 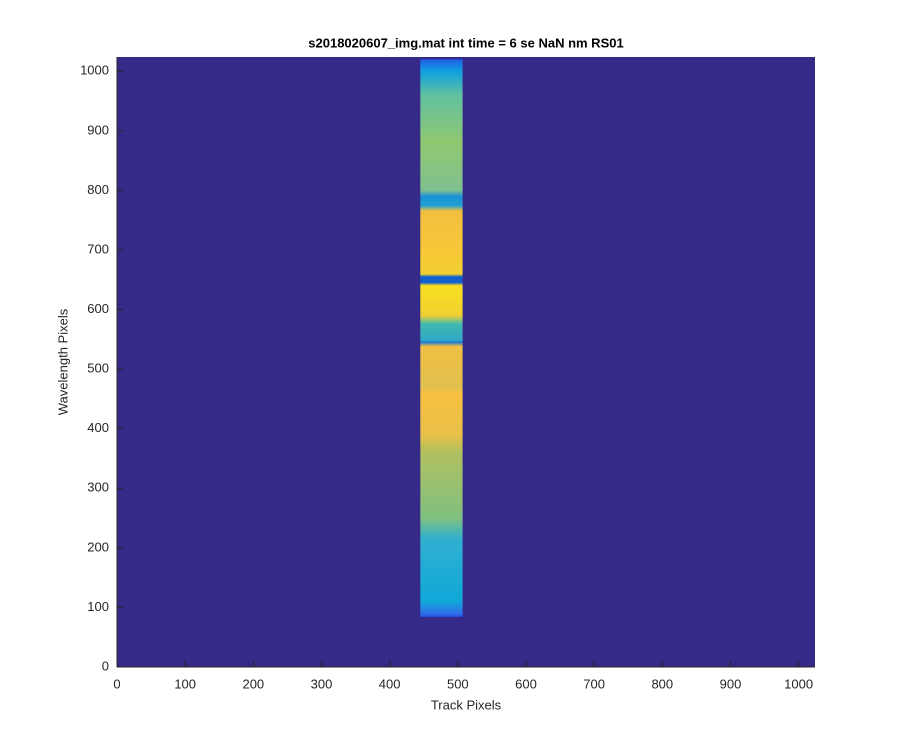 What do you see at coordinates (98, 546) in the screenshot?
I see `y-tick-label: 200` at bounding box center [98, 546].